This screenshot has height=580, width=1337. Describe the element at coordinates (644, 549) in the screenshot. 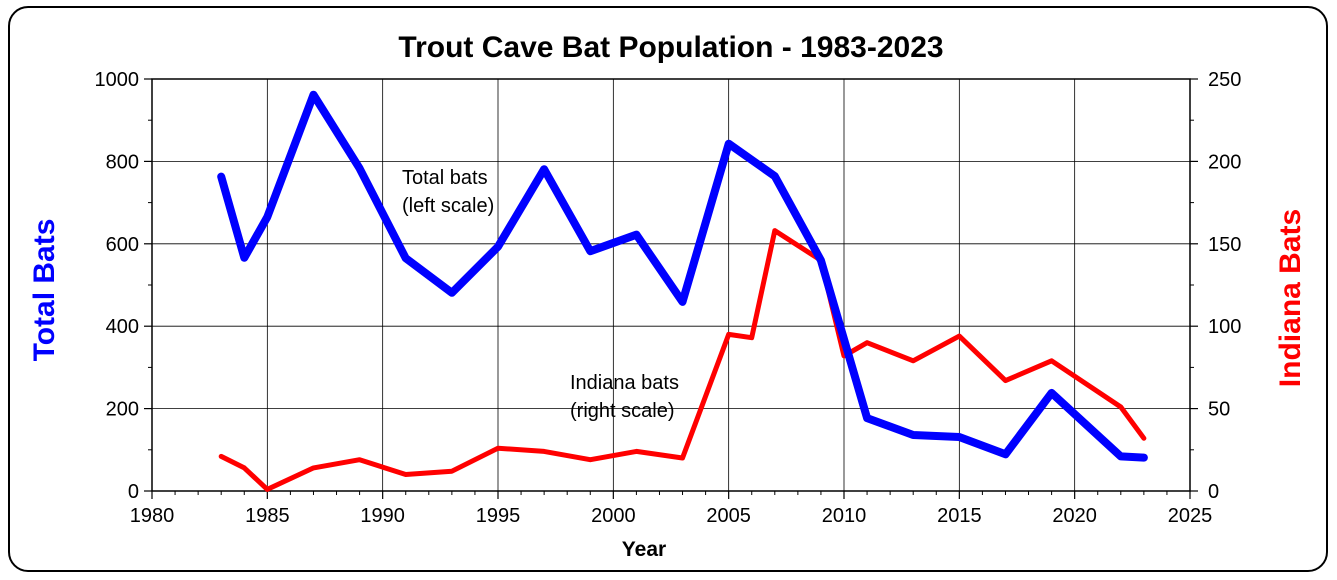

I see `x-axis-label: Year` at that location.